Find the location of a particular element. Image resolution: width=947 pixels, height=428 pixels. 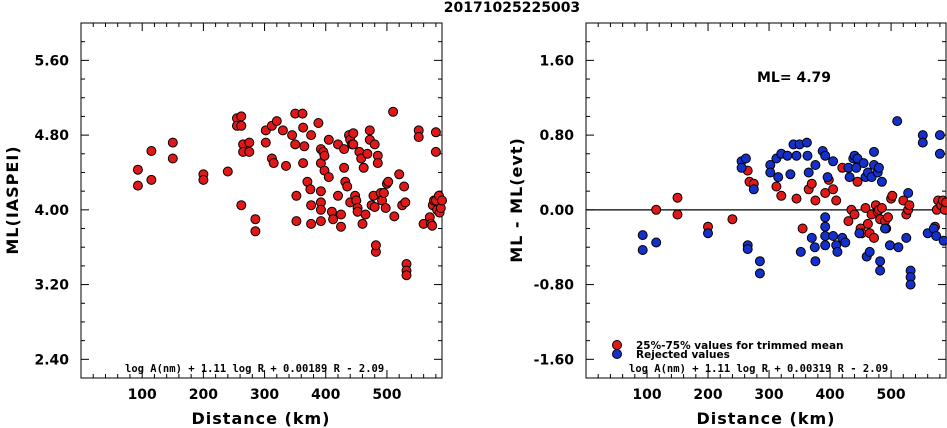

right-x-tick-label: 400 is located at coordinates (829, 395).